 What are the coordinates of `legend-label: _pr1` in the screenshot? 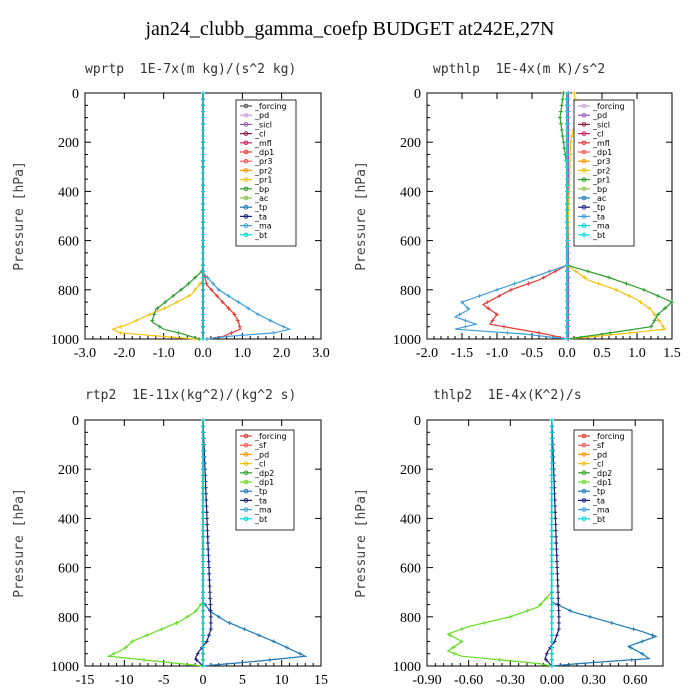 It's located at (263, 180).